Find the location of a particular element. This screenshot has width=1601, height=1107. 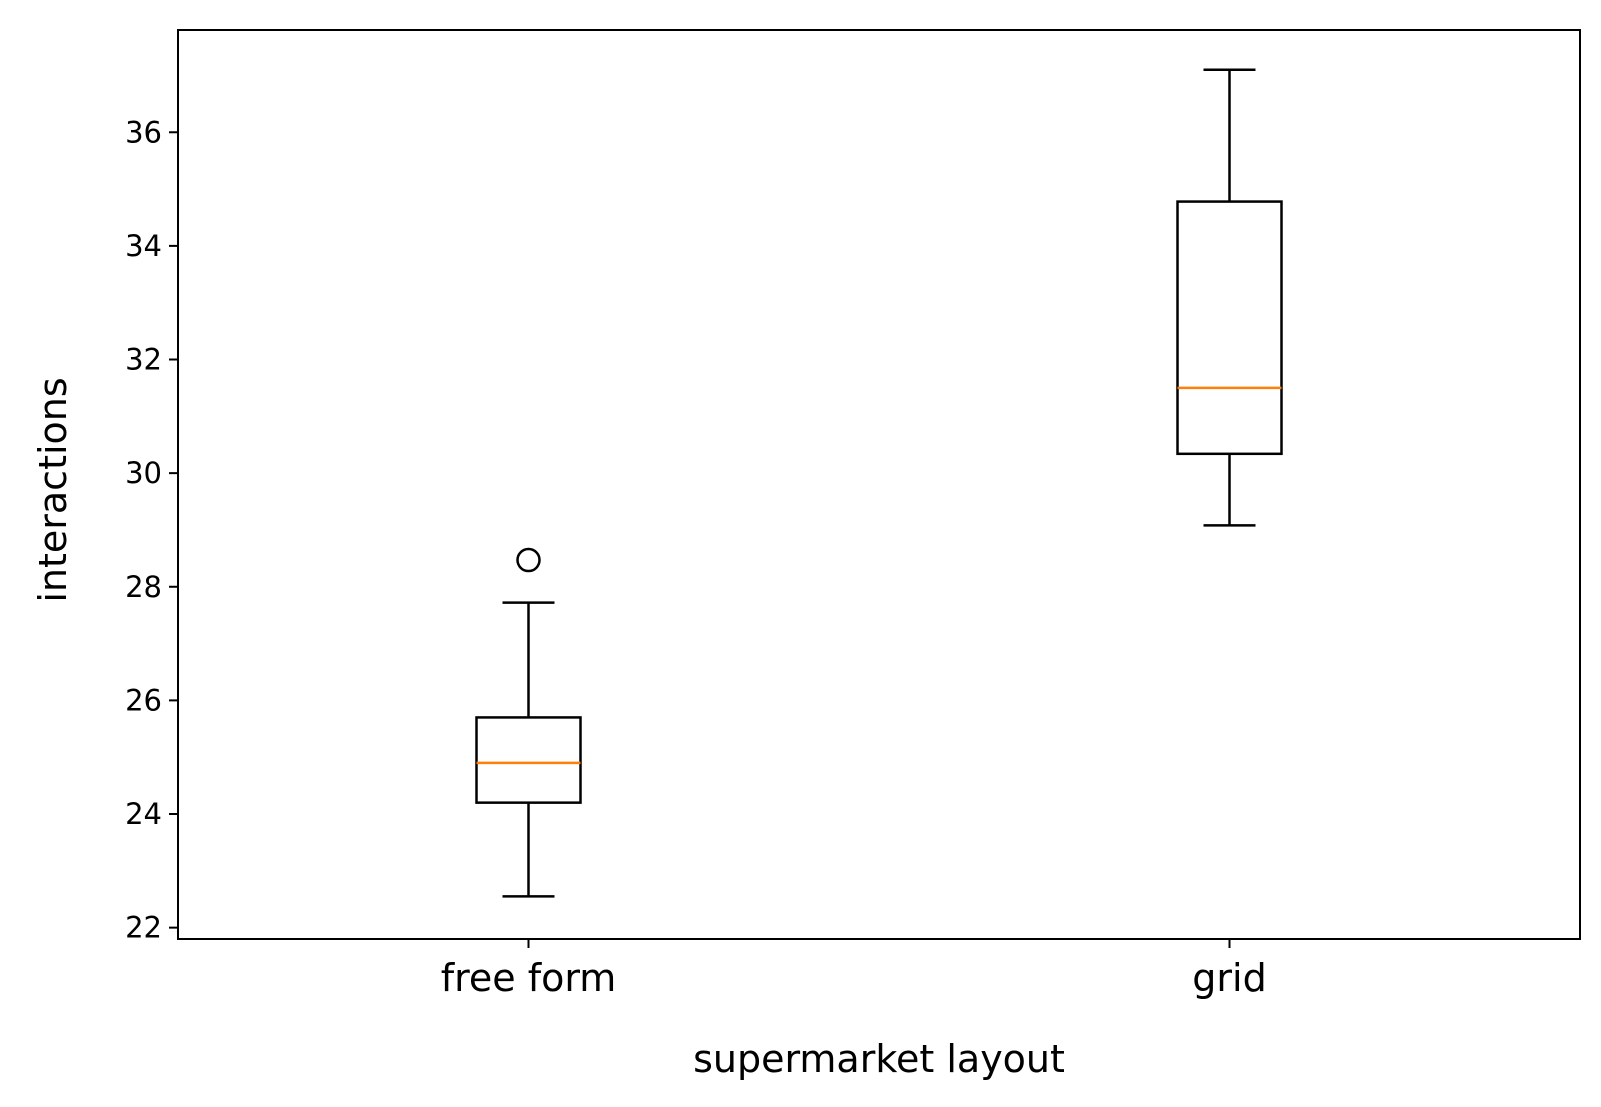

box-free-form is located at coordinates (528, 722).